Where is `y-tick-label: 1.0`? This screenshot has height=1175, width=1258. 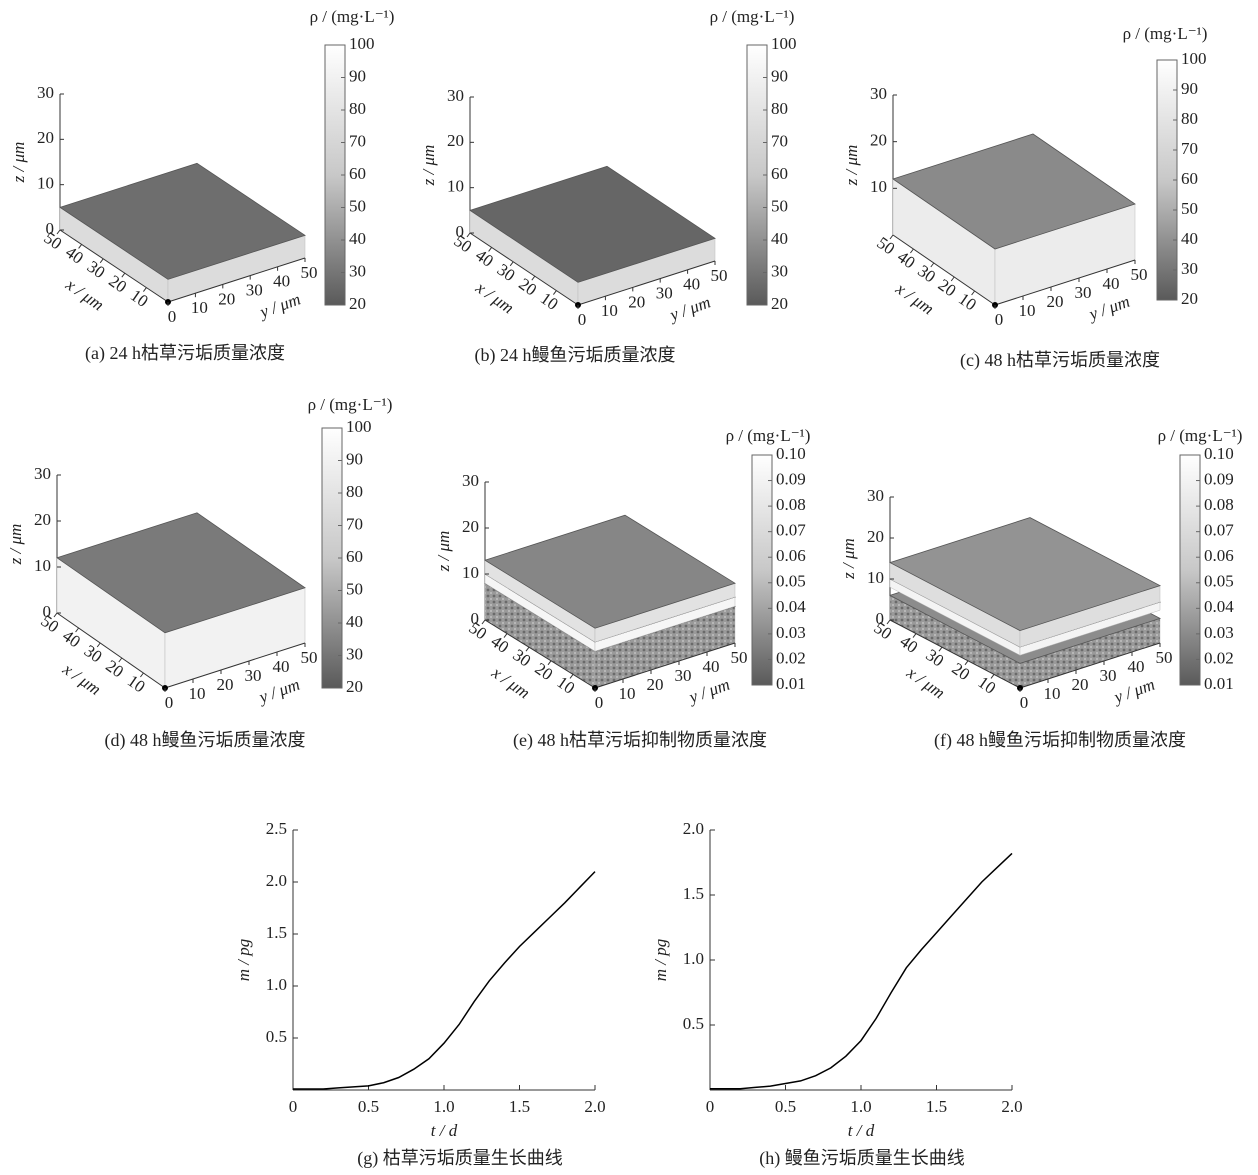
y-tick-label: 1.0 is located at coordinates (276, 984).